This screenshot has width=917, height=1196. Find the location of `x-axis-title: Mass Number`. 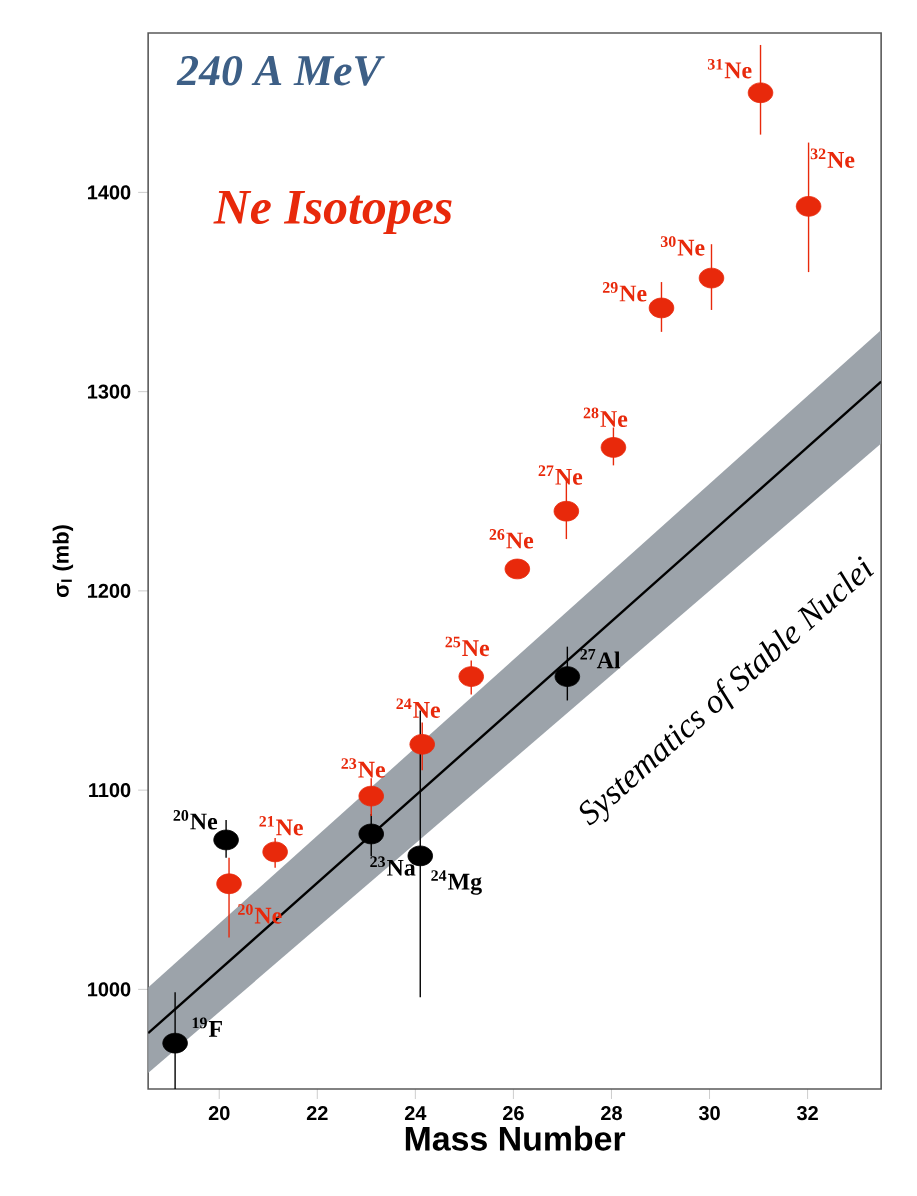

x-axis-title: Mass Number is located at coordinates (515, 1138).